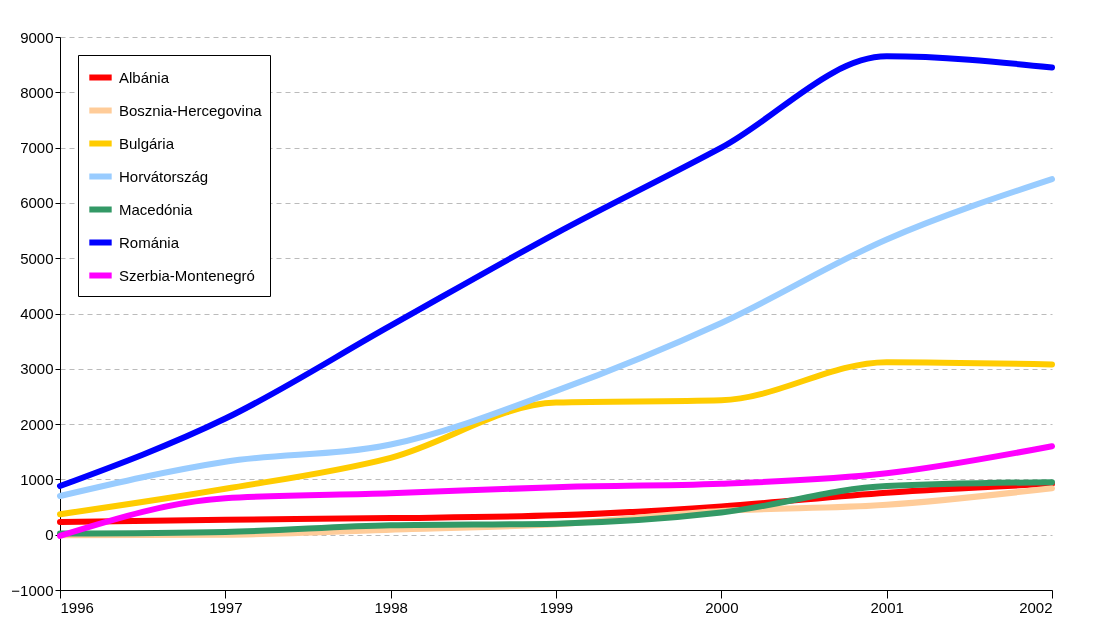  Describe the element at coordinates (37, 148) in the screenshot. I see `y-tick-label: 7000` at that location.